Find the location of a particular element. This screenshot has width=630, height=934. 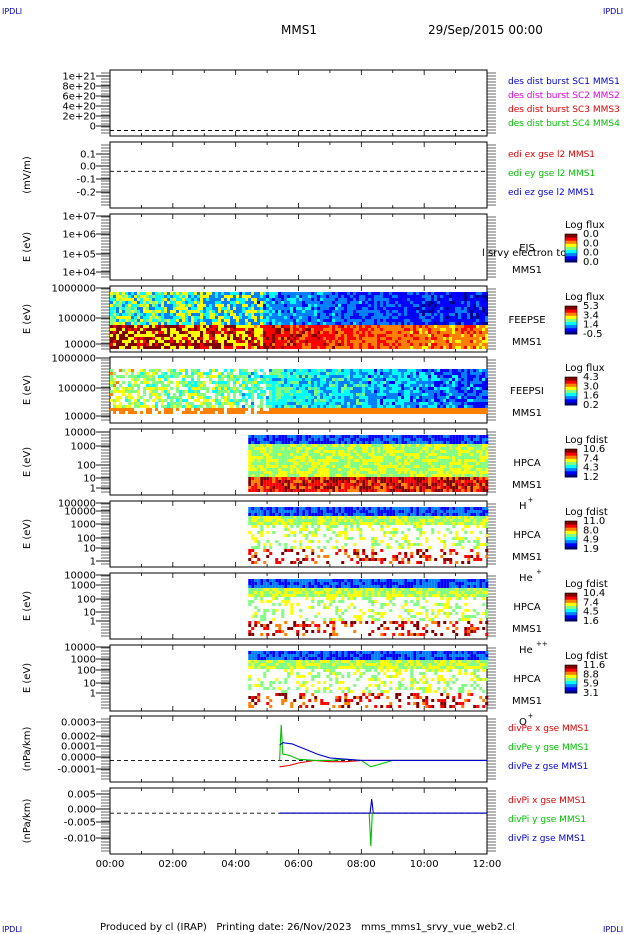

y-tick-label: 1e+21 is located at coordinates (79, 77).